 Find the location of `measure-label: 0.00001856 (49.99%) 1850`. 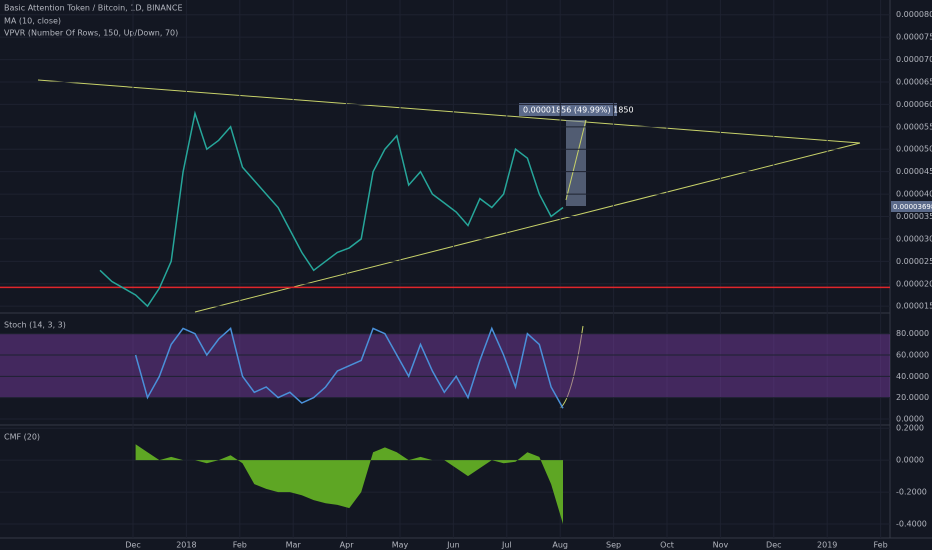

measure-label: 0.00001856 (49.99%) 1850 is located at coordinates (578, 110).